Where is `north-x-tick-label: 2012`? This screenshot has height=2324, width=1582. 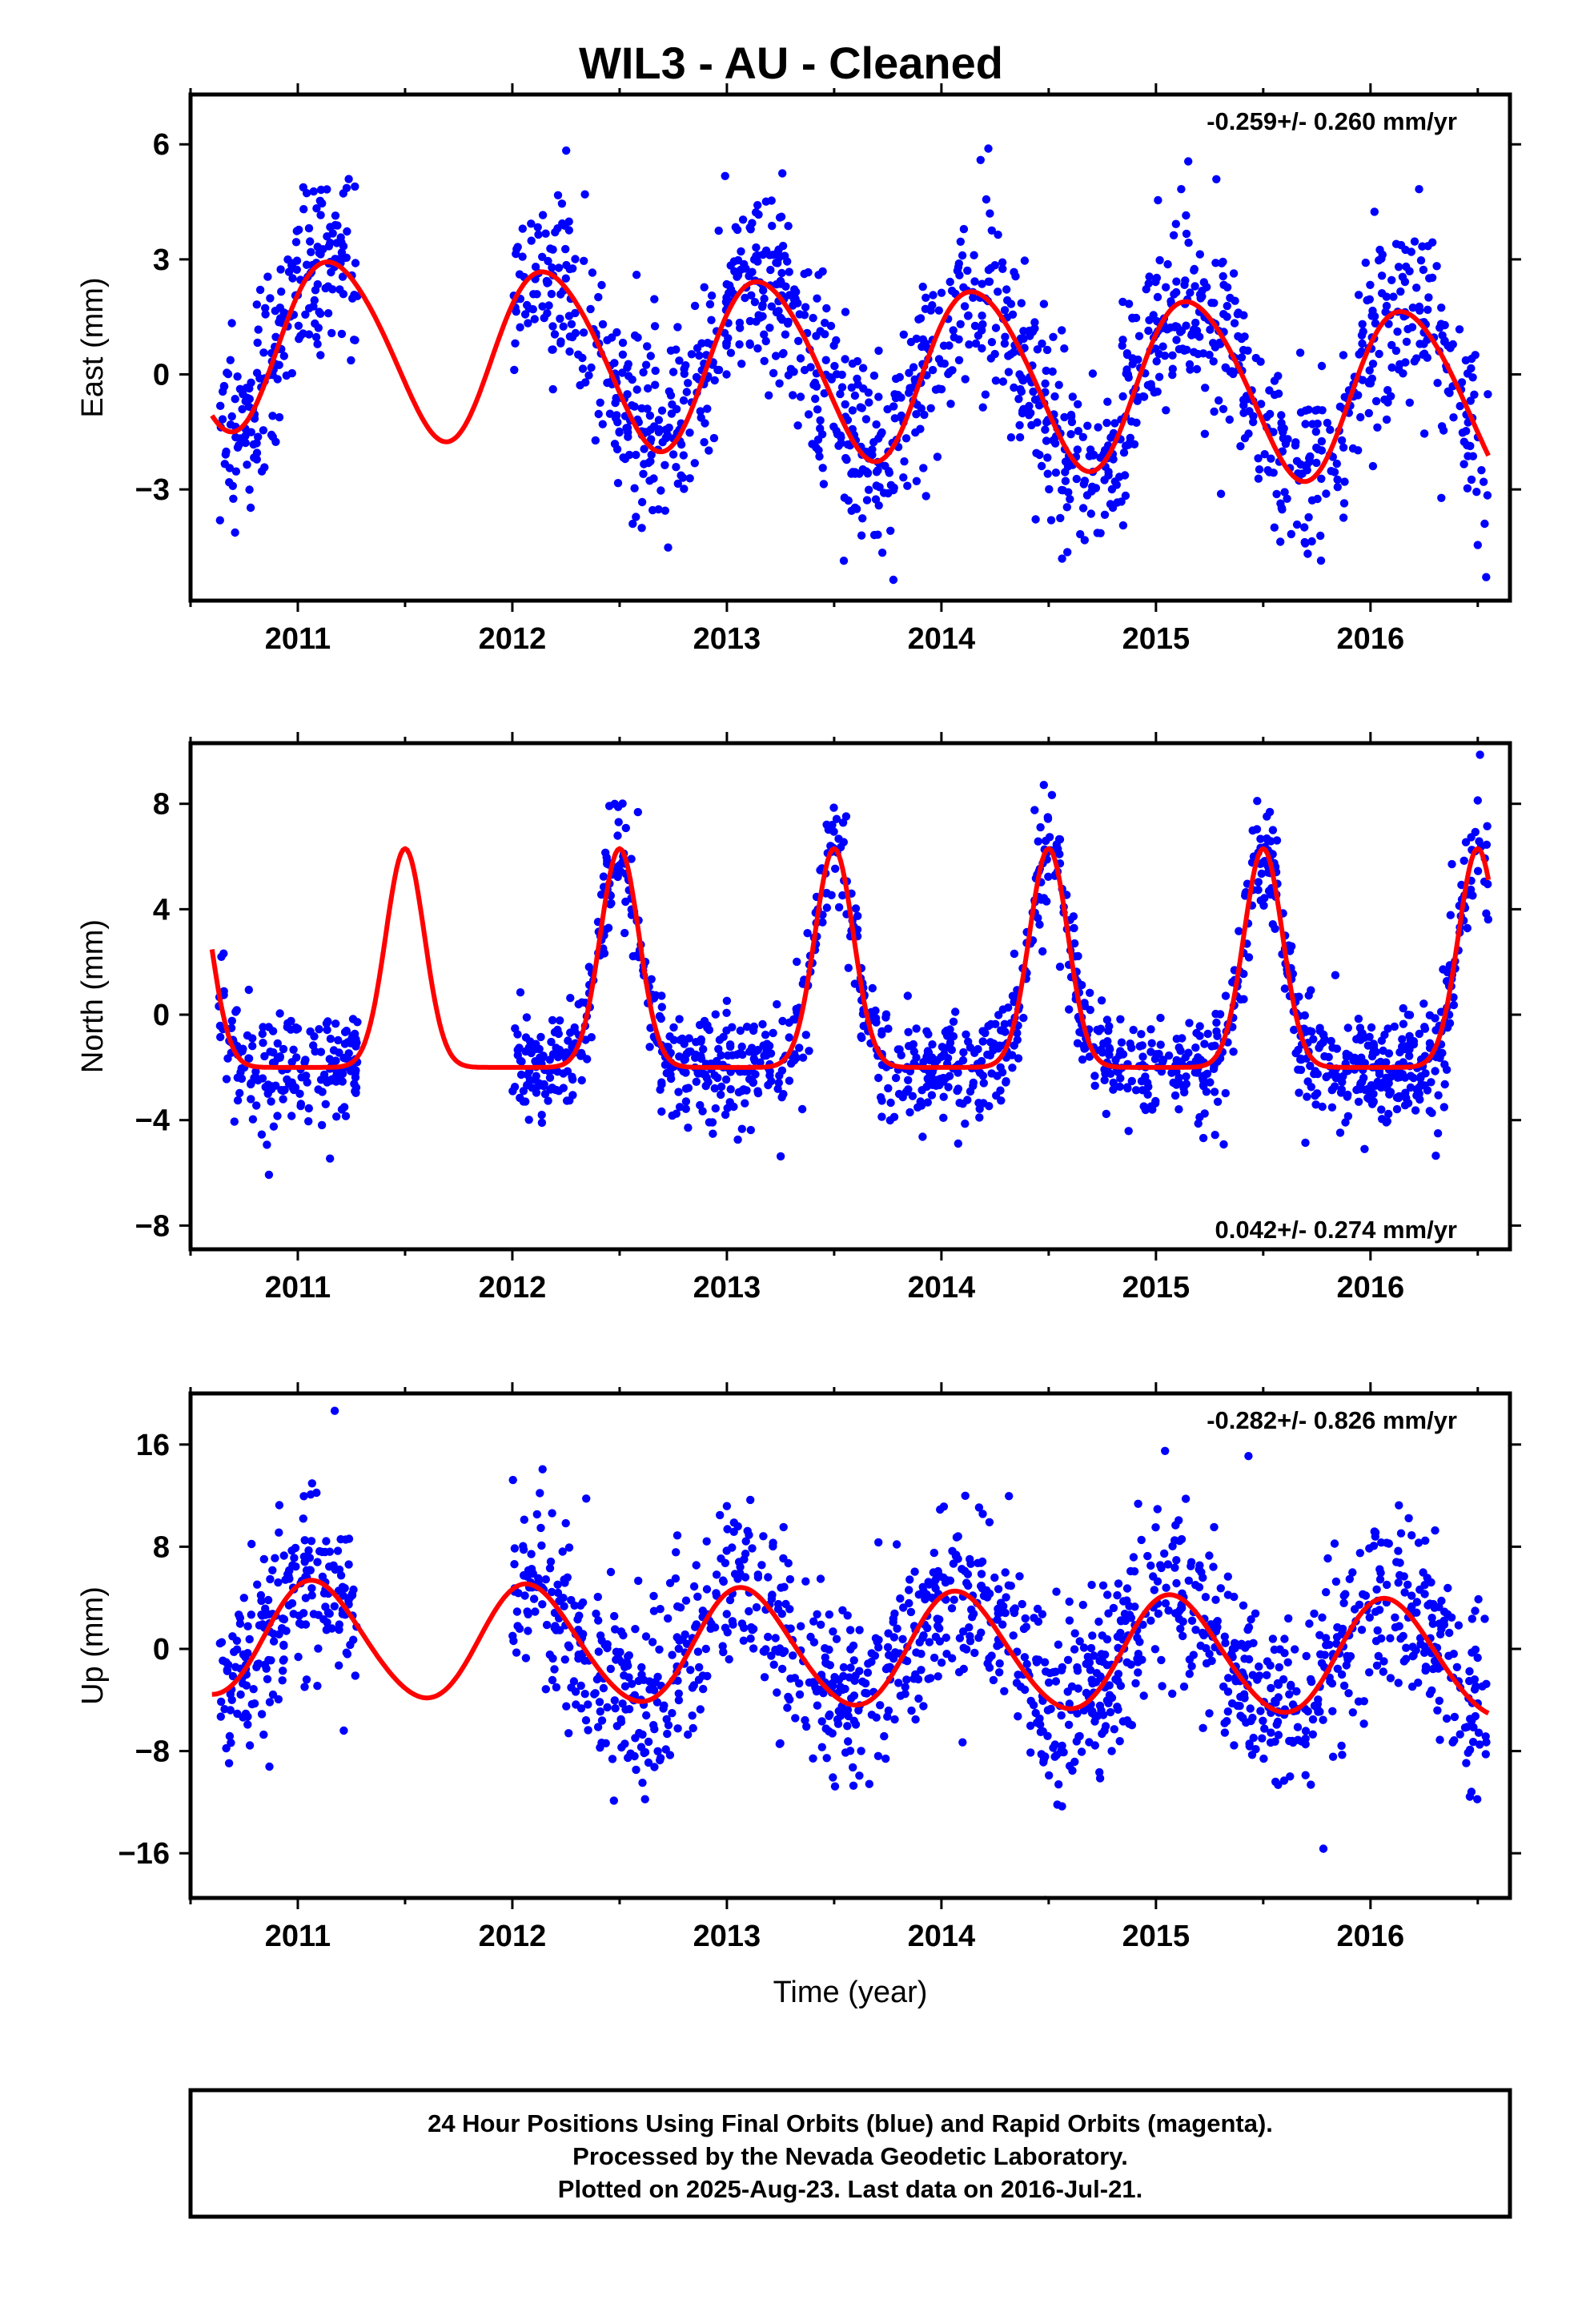 north-x-tick-label: 2012 is located at coordinates (513, 1288).